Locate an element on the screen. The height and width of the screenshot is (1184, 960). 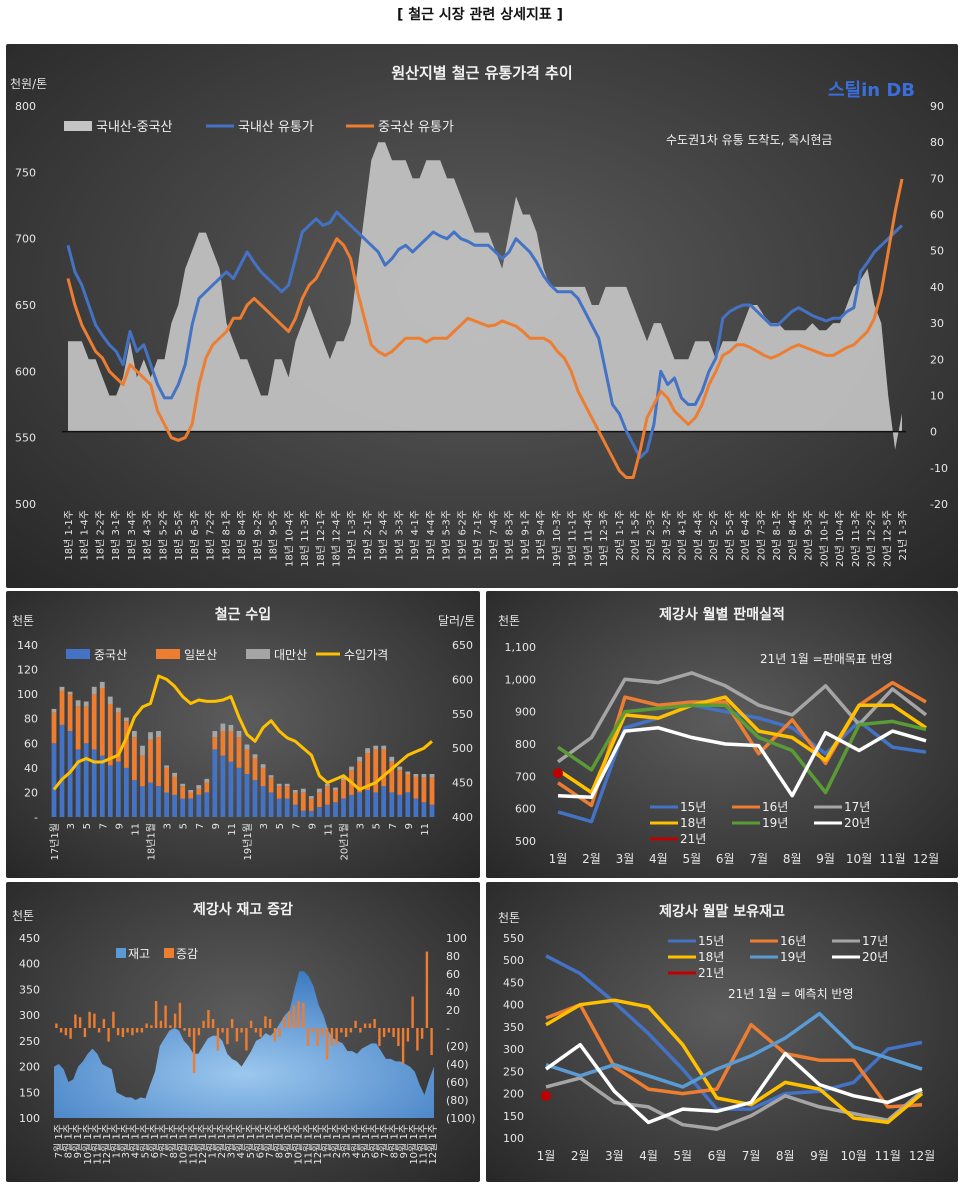
y-axis-label: 천톤 is located at coordinates (509, 620).